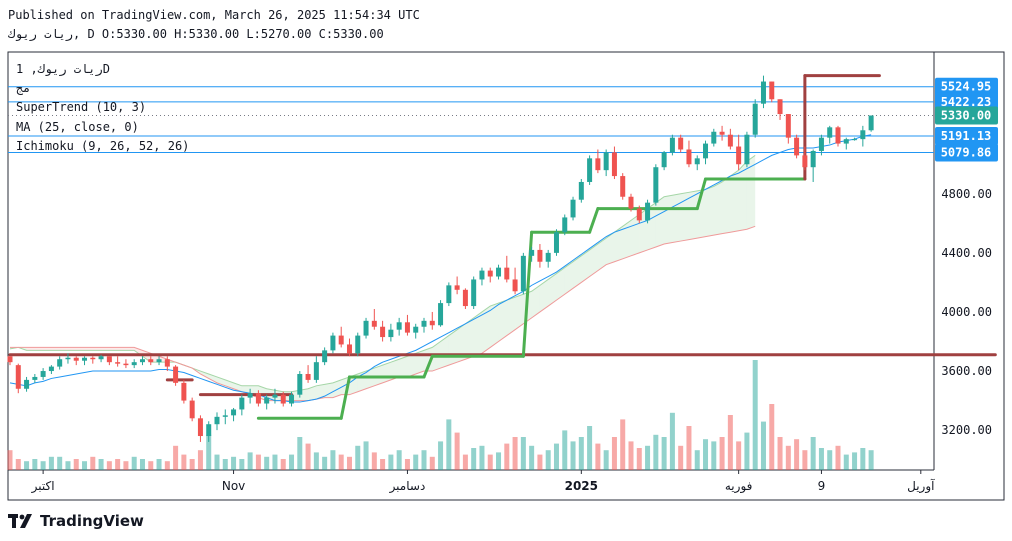 The height and width of the screenshot is (541, 1012). What do you see at coordinates (966, 136) in the screenshot?
I see `price-label: 5191.13` at bounding box center [966, 136].